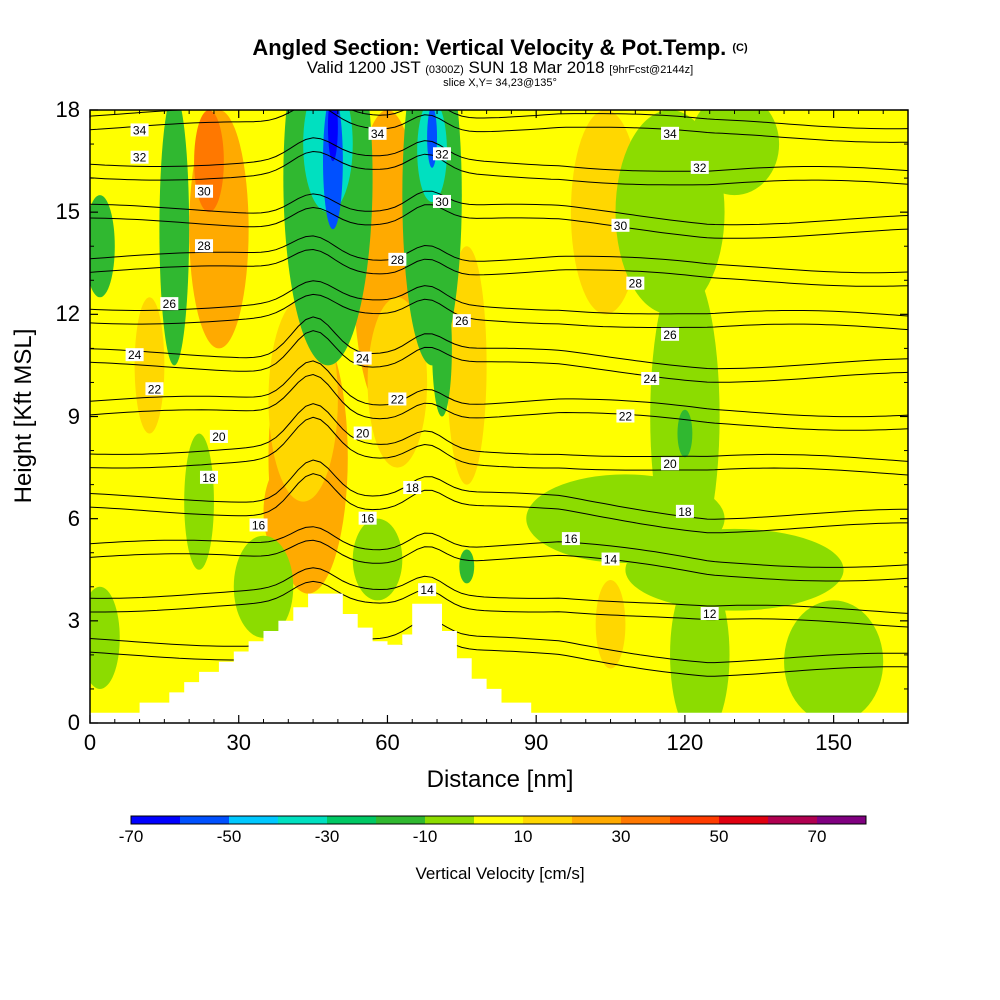 Image resolution: width=1000 pixels, height=1000 pixels. I want to click on theta-label: 22, so click(398, 399).